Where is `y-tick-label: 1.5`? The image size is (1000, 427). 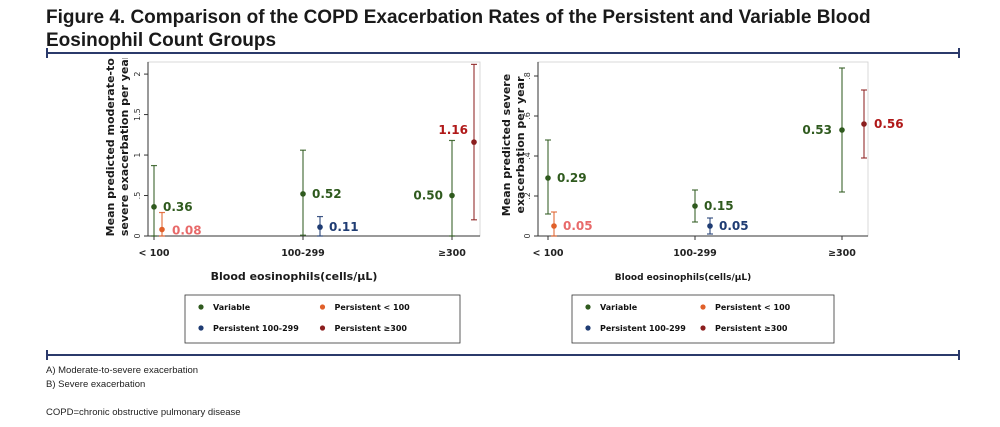 y-tick-label: 1.5 is located at coordinates (137, 114).